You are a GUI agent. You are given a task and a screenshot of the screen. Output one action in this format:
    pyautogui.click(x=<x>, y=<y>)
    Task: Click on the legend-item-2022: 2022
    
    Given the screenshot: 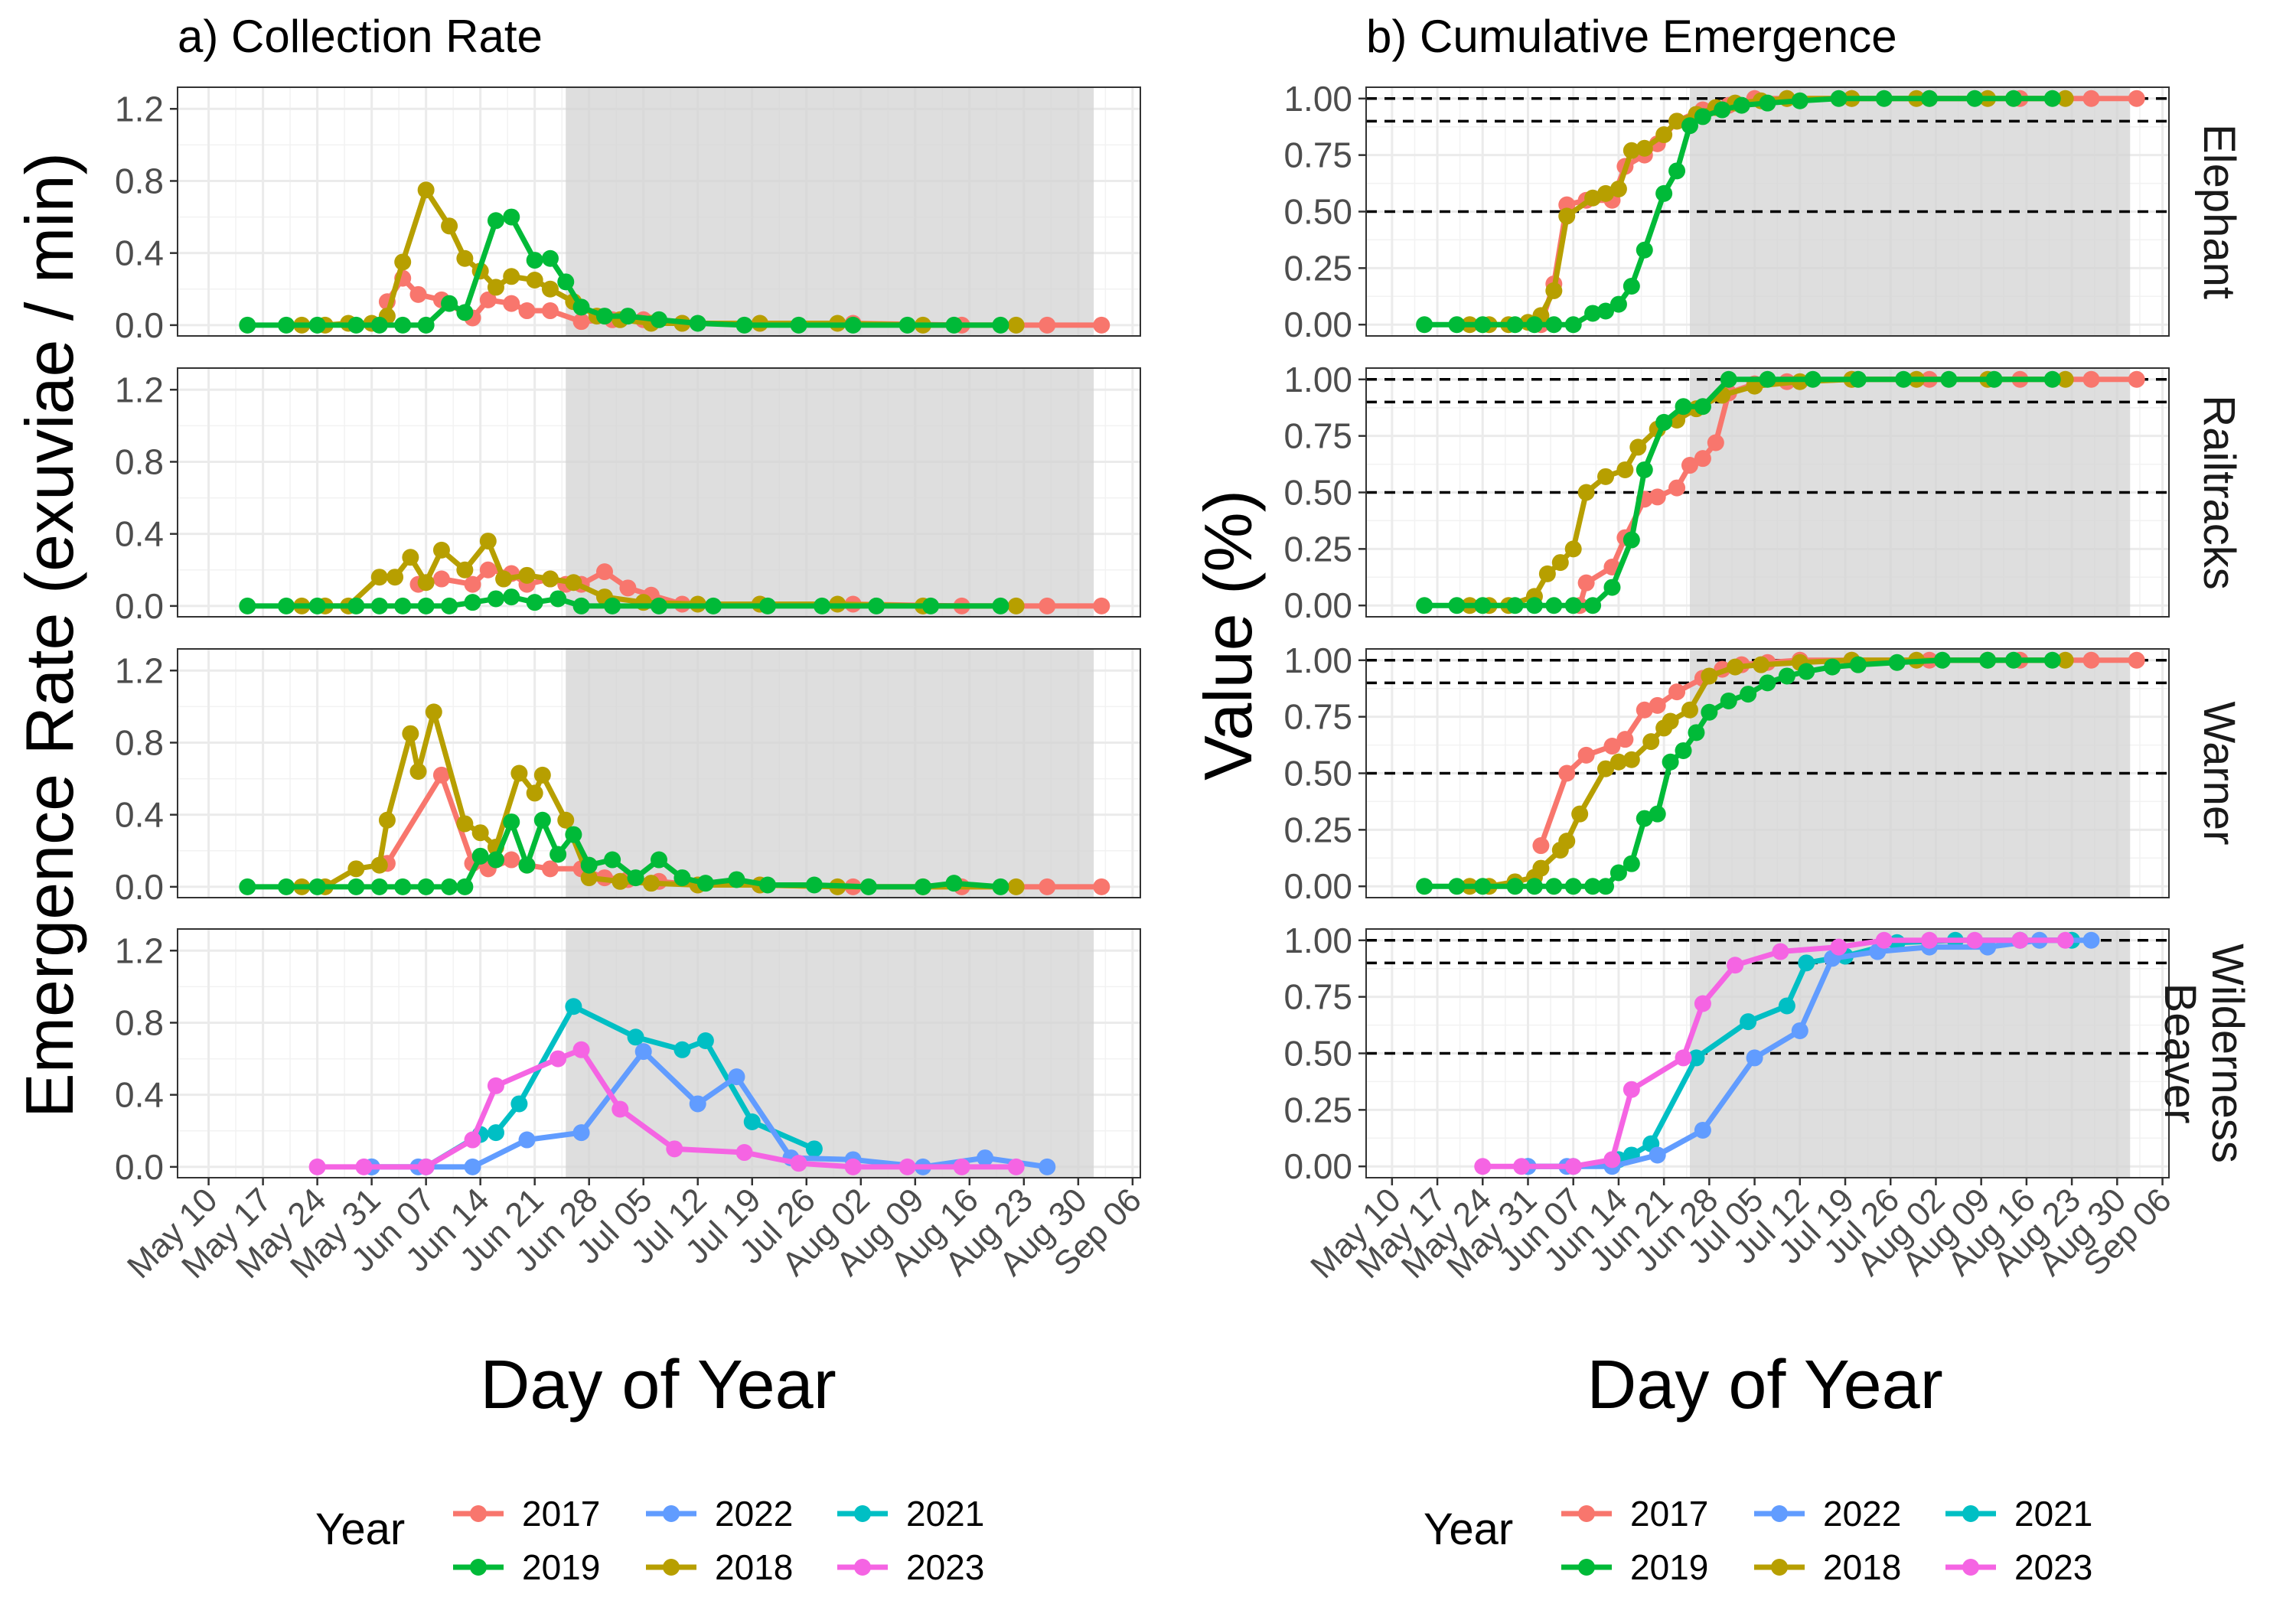 What is the action you would take?
    pyautogui.click(x=1827, y=1514)
    